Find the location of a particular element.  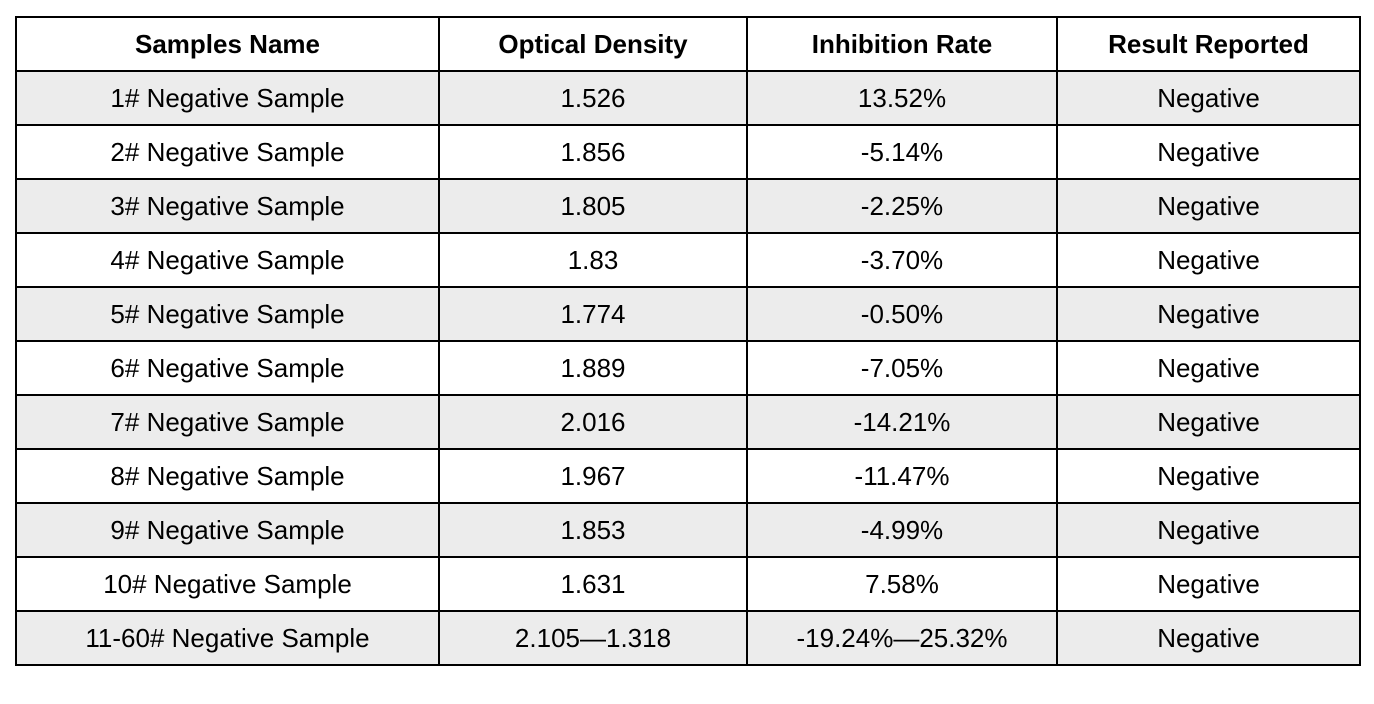

header-inhibition-rate: Inhibition Rate is located at coordinates (902, 44).